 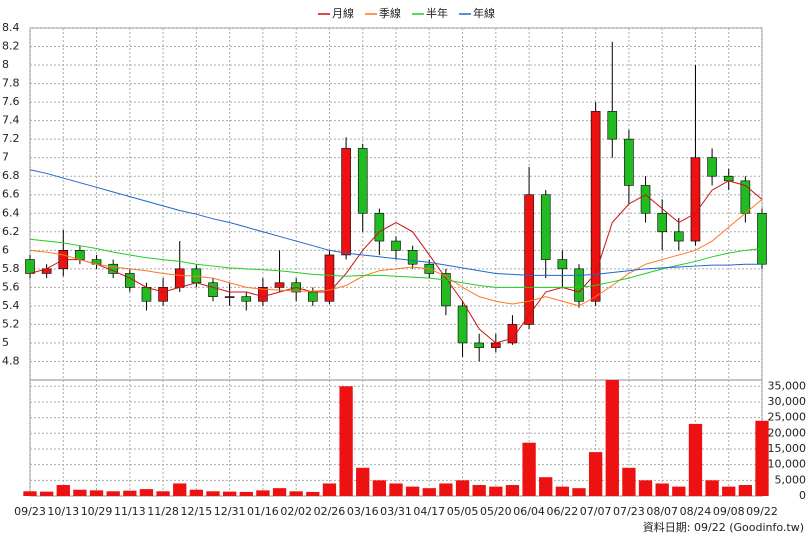 I want to click on y-tick-label: 8.2, so click(x=11, y=46).